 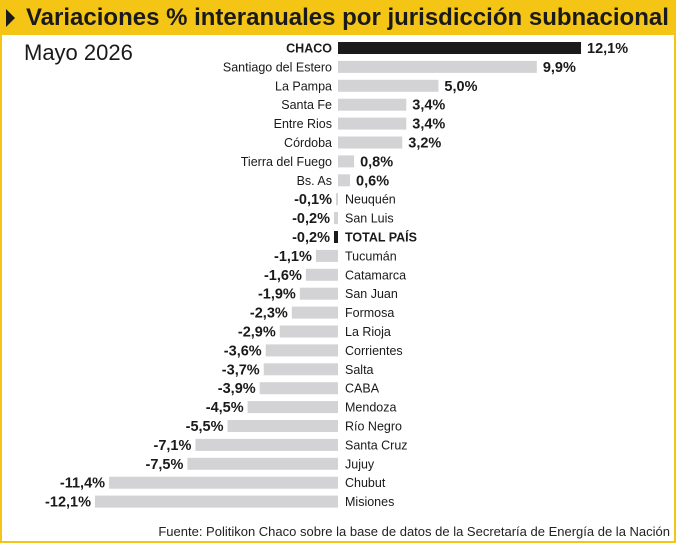 I want to click on value-label: 3,2%, so click(x=424, y=144).